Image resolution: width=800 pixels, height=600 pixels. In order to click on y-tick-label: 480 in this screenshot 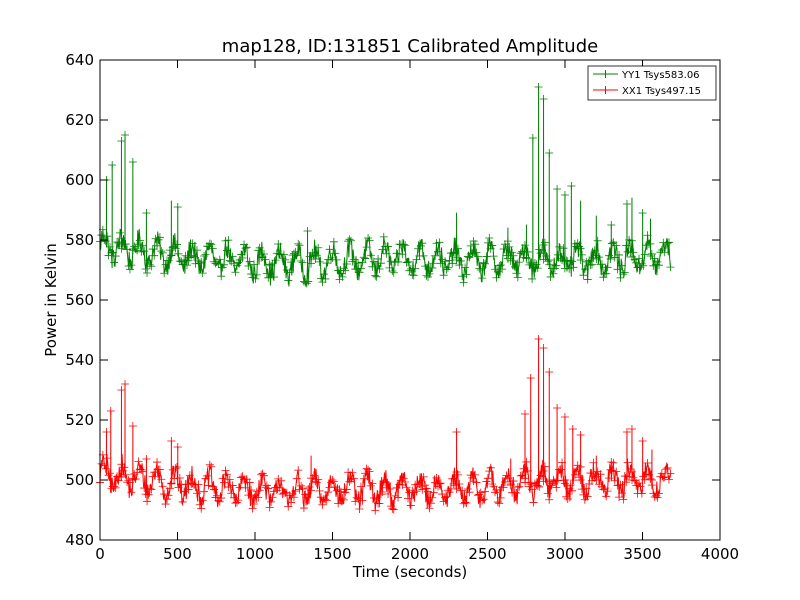, I will do `click(79, 540)`.